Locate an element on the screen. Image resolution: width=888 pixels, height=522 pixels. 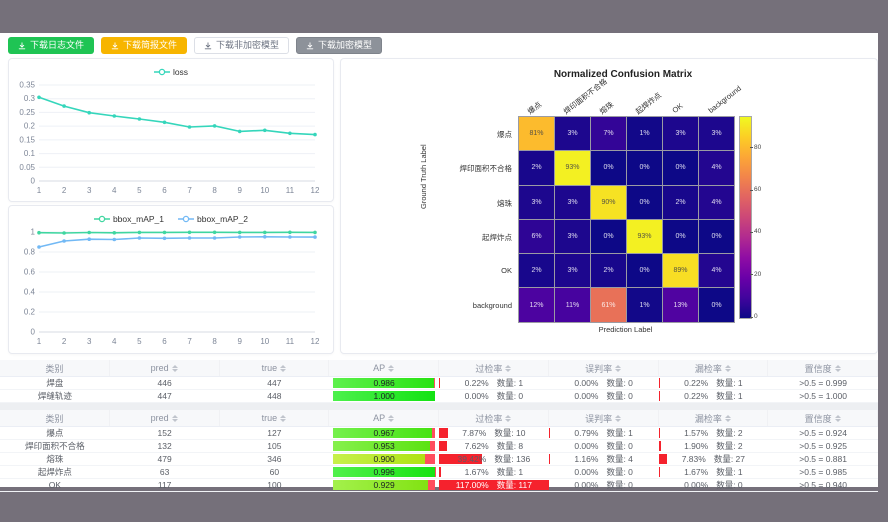
svg-text: 0.3 is located at coordinates (30, 98).